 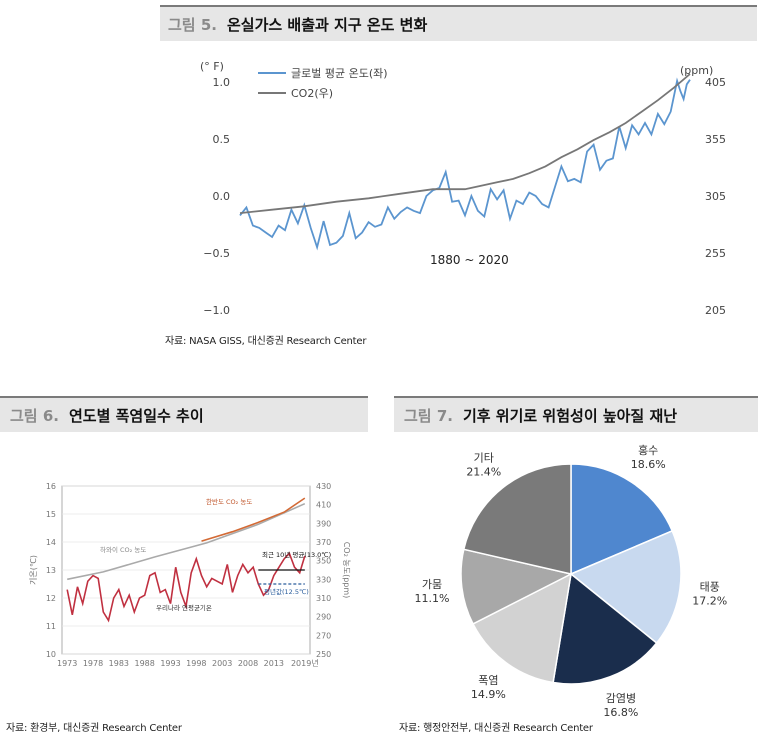 What do you see at coordinates (570, 415) in the screenshot?
I see `fig7-title: 기후 위기로 위험성이 높아질 재난` at bounding box center [570, 415].